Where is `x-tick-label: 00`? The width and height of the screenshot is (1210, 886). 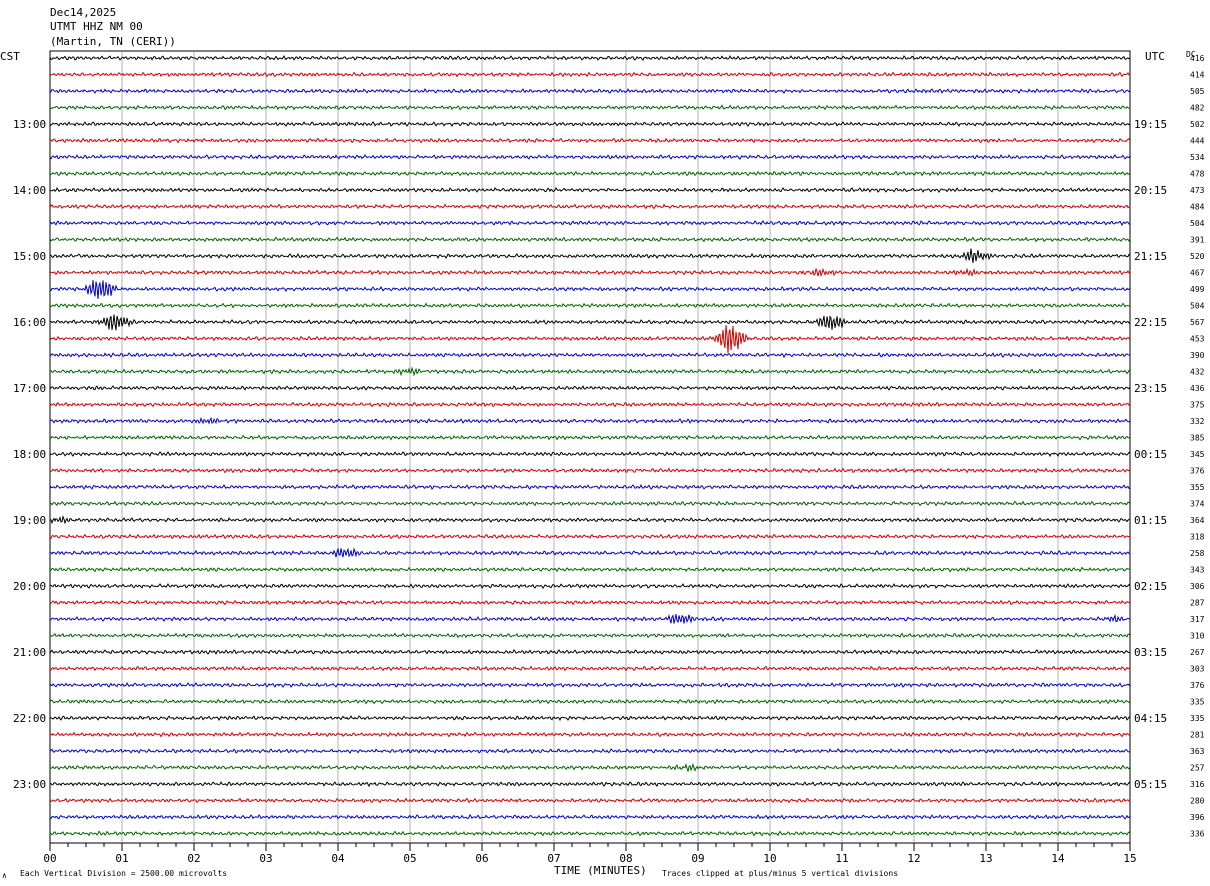 x-tick-label: 00 is located at coordinates (49, 858).